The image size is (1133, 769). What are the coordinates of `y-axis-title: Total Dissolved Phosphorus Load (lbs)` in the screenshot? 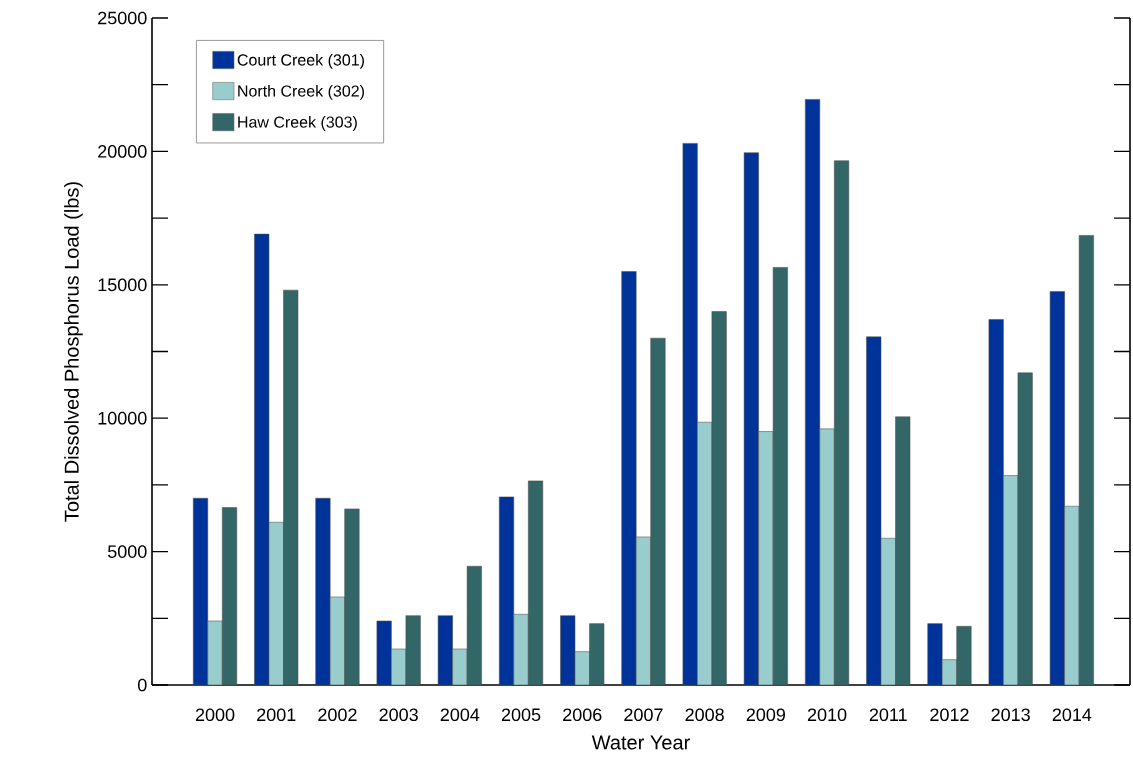 It's located at (73, 352).